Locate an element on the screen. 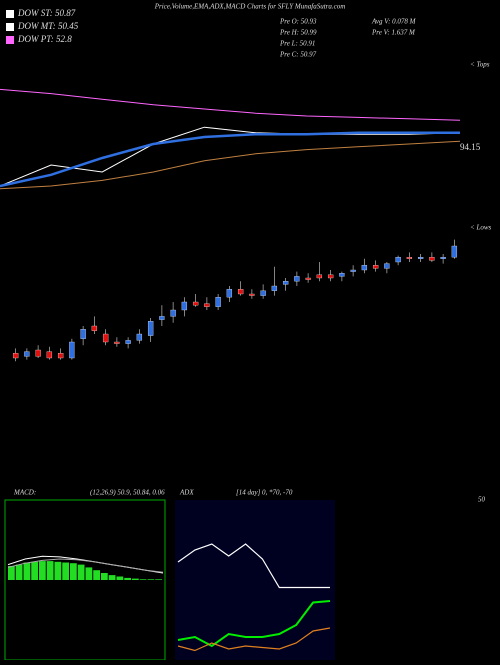  macd-text: (12,26,9) 50.9, 50.84, 0.06 is located at coordinates (127, 493).